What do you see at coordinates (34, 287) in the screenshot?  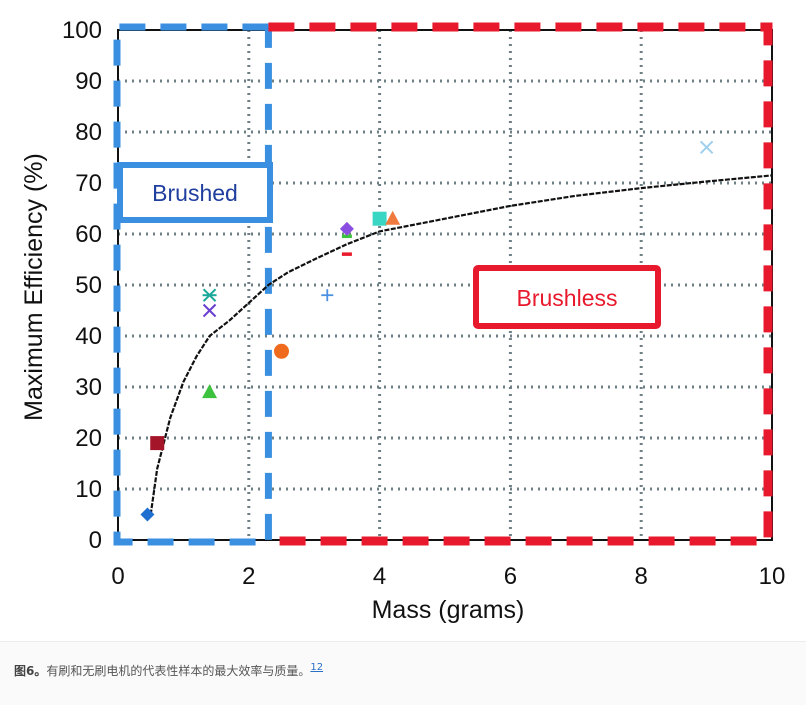 I see `y-axis-title: Maximum Efficiency (%)` at bounding box center [34, 287].